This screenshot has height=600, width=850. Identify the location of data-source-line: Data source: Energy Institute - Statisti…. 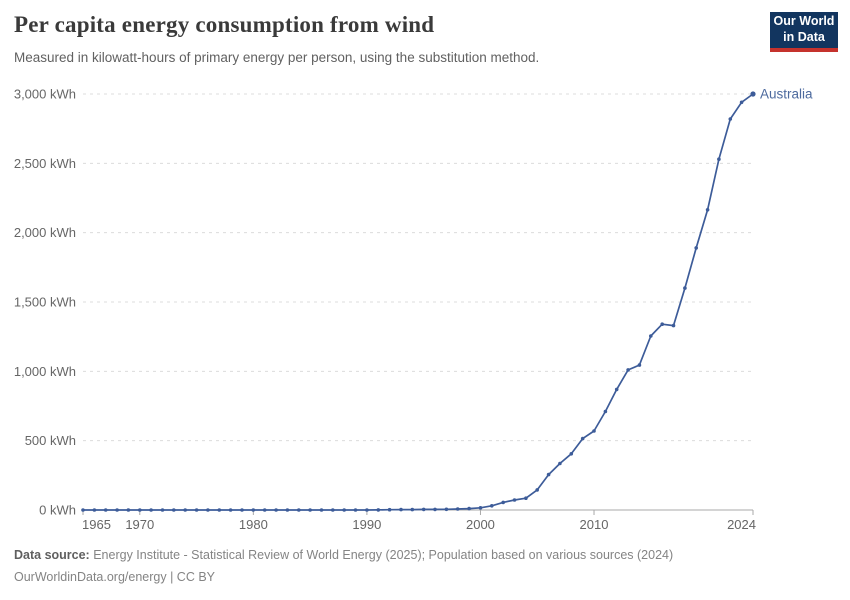
(424, 556).